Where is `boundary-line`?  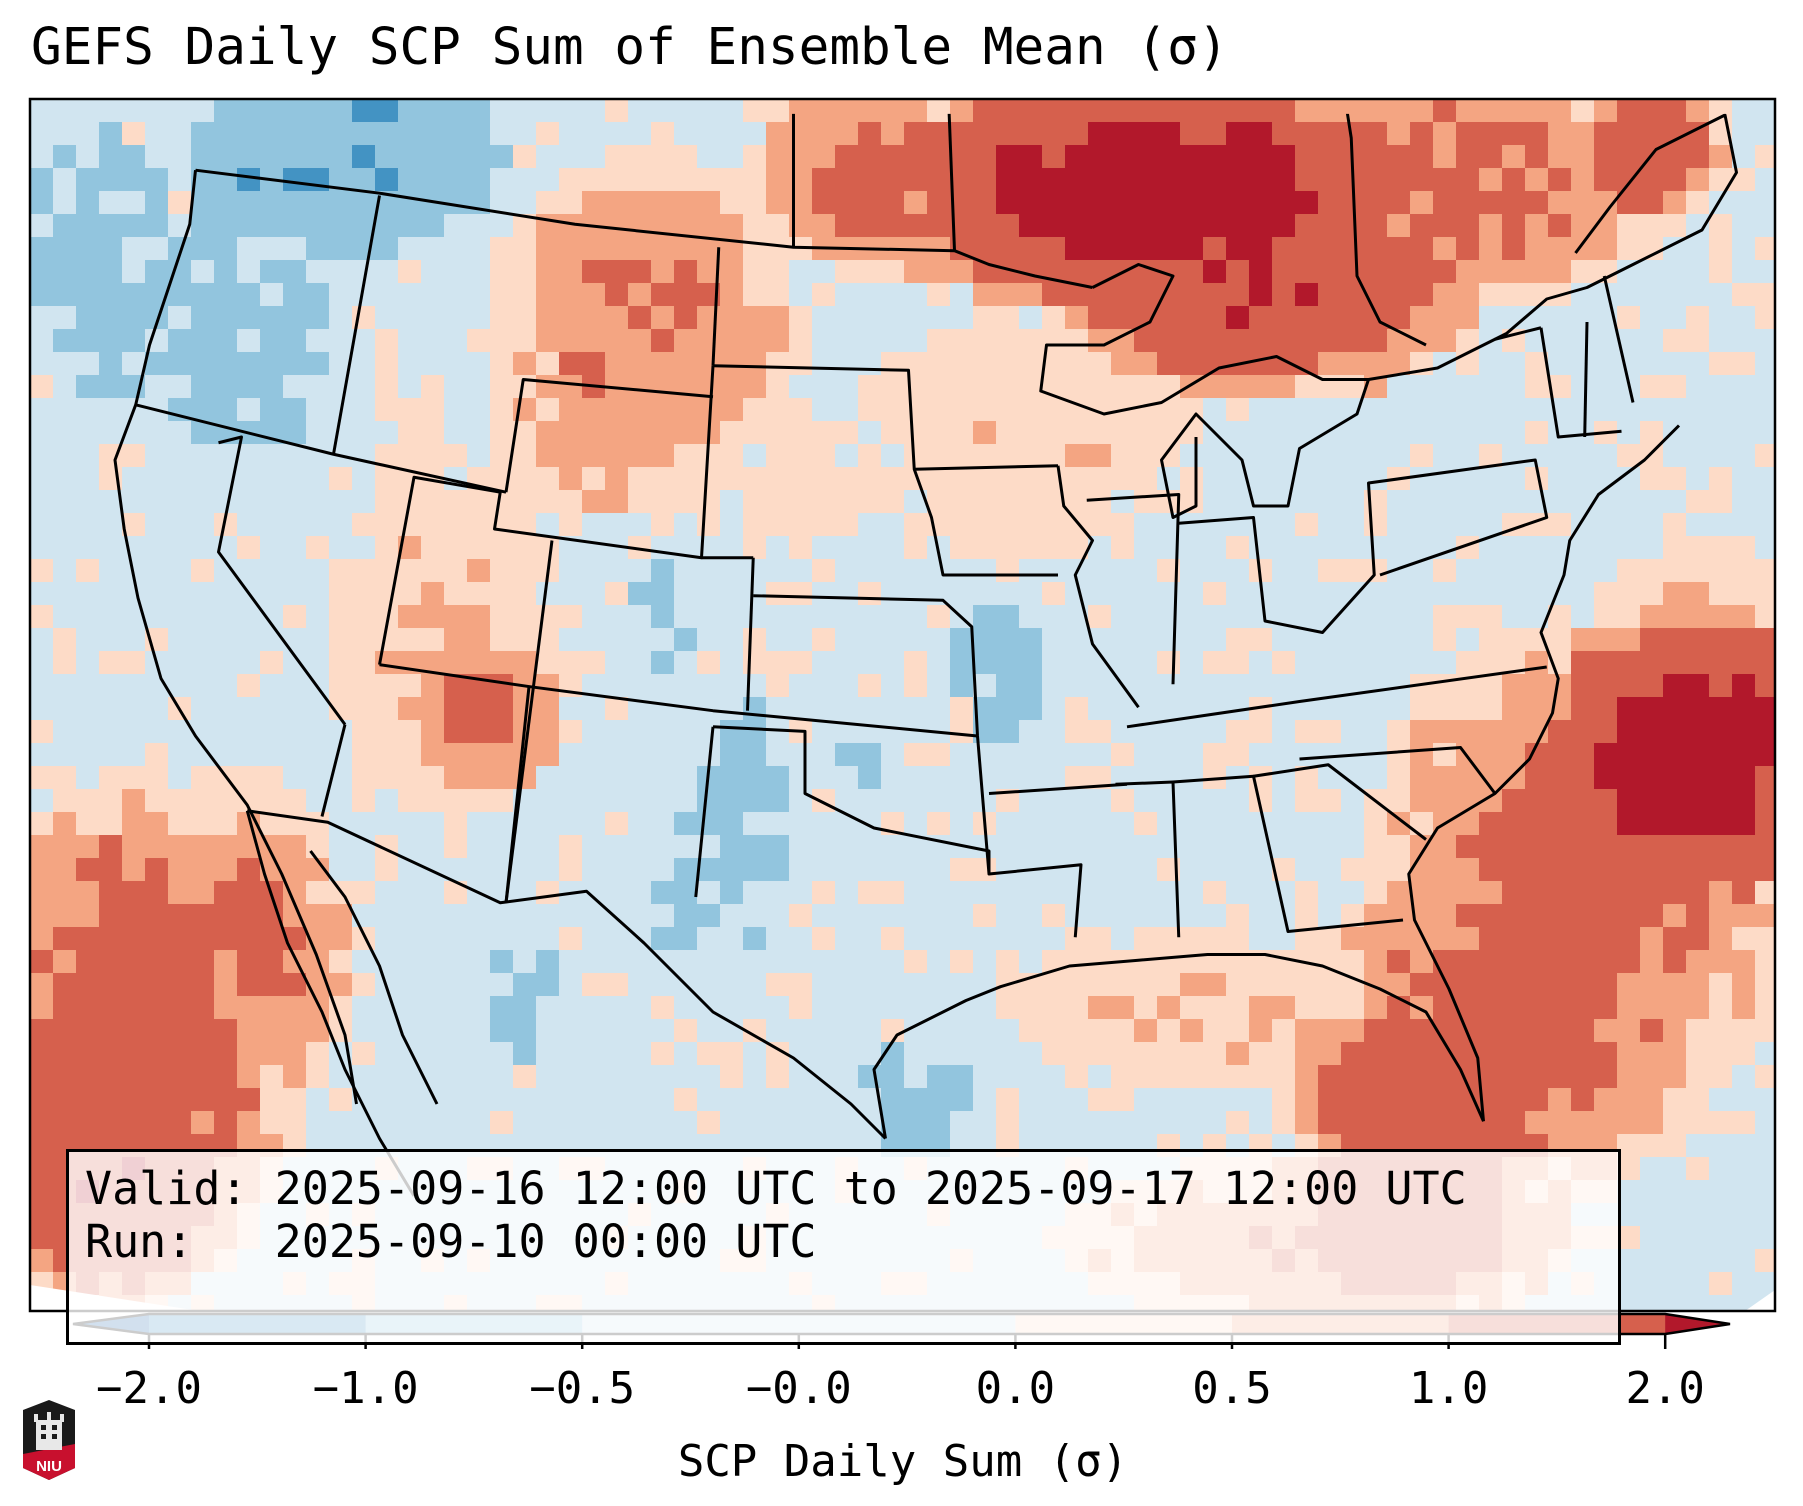 boundary-line is located at coordinates (333, 770).